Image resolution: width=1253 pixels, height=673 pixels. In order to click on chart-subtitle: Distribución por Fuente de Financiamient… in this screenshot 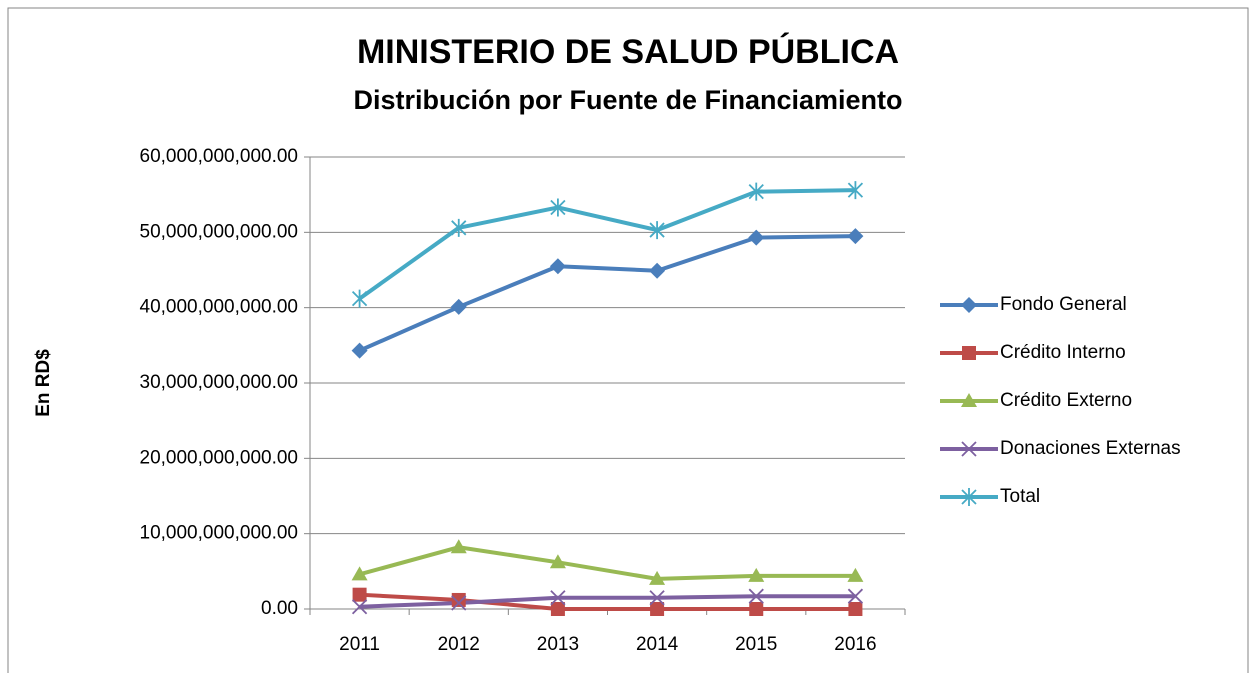, I will do `click(627, 100)`.